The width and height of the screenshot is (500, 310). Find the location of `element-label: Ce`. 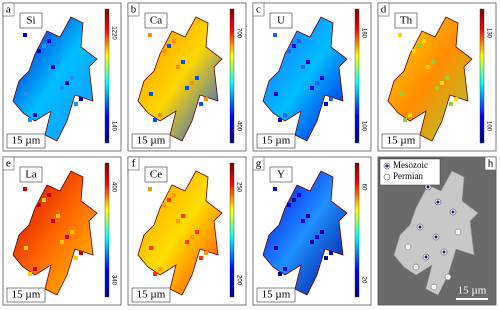

element-label: Ce is located at coordinates (156, 175).